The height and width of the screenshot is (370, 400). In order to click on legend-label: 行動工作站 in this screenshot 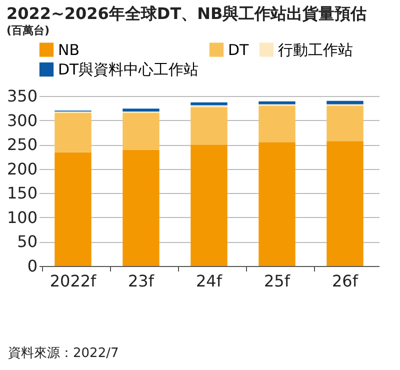, I will do `click(315, 49)`.